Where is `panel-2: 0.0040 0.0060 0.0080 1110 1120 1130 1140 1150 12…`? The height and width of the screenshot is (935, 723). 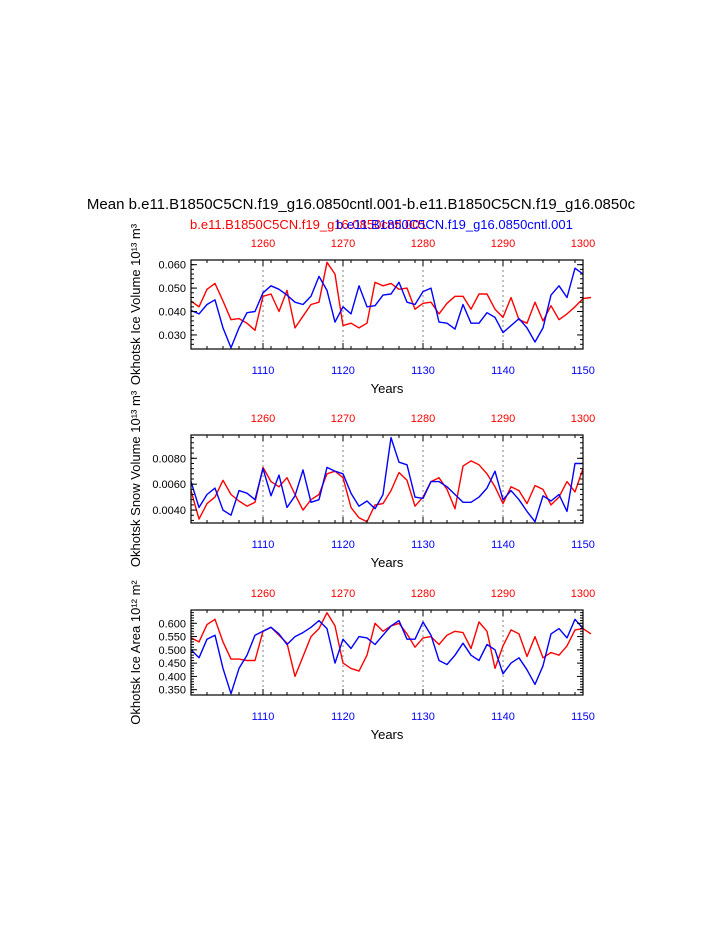
panel-2: 0.0040 0.0060 0.0080 1110 1120 1130 1140 1150 12… is located at coordinates (361, 480).